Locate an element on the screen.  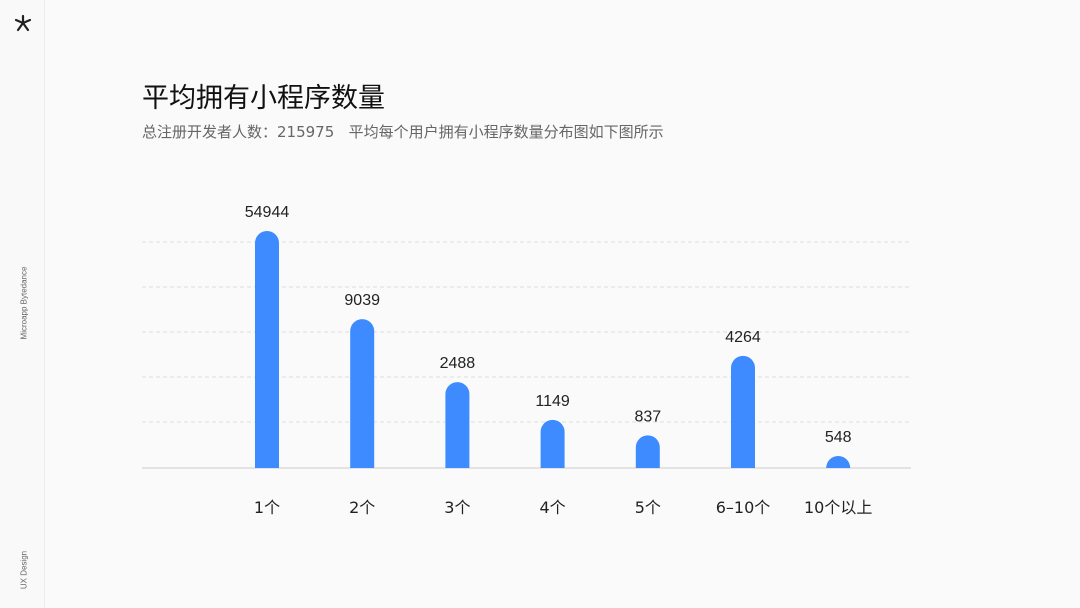
x-tick-label: 3个 is located at coordinates (457, 507).